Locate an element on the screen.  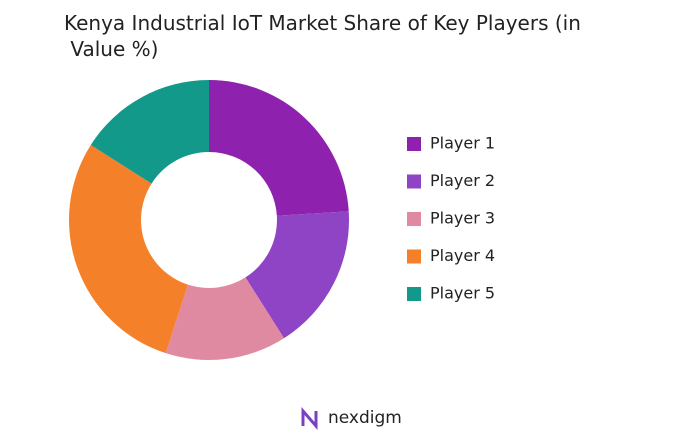
legend-label: Player 5 is located at coordinates (462, 293).